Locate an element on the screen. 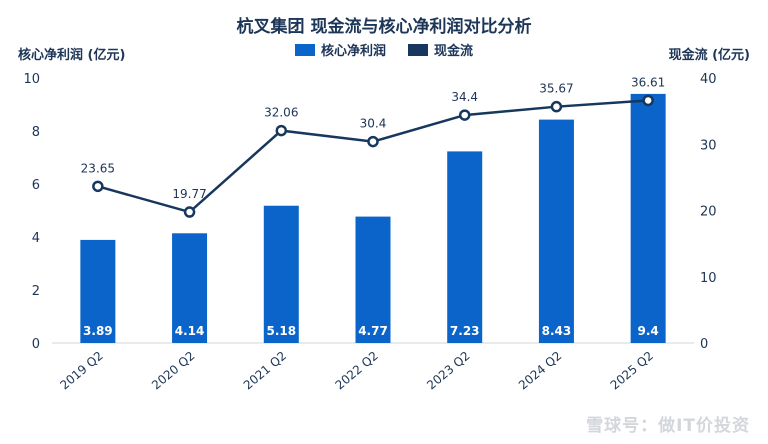 The image size is (768, 444). x-tick-label: 2024 Q2 is located at coordinates (540, 371).